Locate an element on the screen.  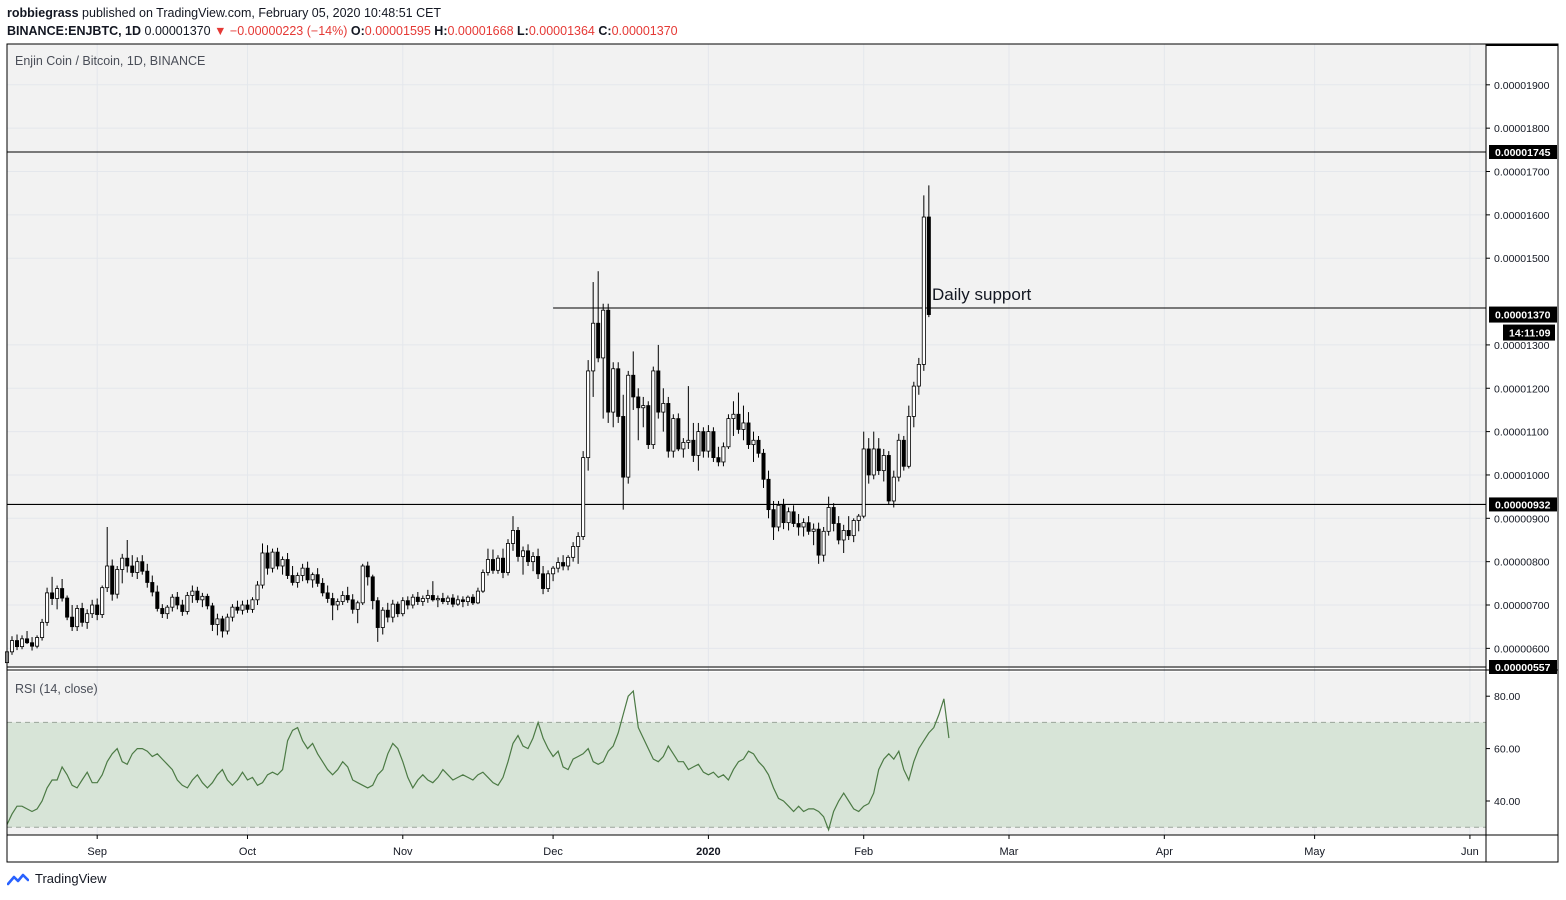
brand-name: TradingView is located at coordinates (71, 878).